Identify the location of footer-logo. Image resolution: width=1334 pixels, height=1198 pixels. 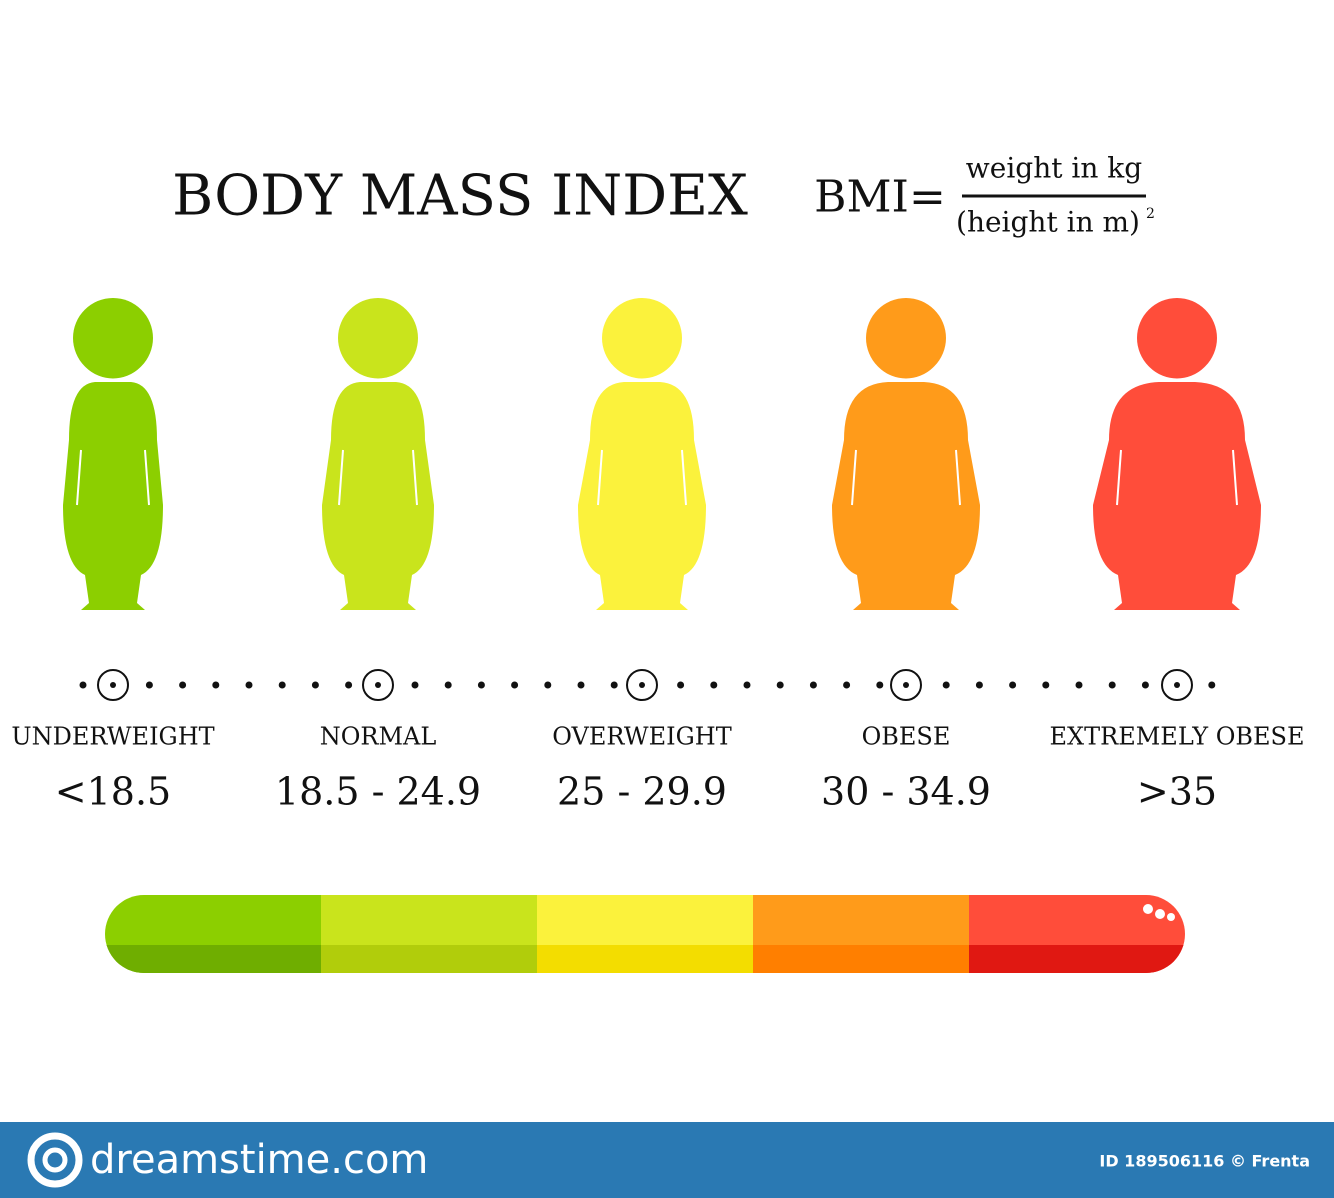
(55, 1160).